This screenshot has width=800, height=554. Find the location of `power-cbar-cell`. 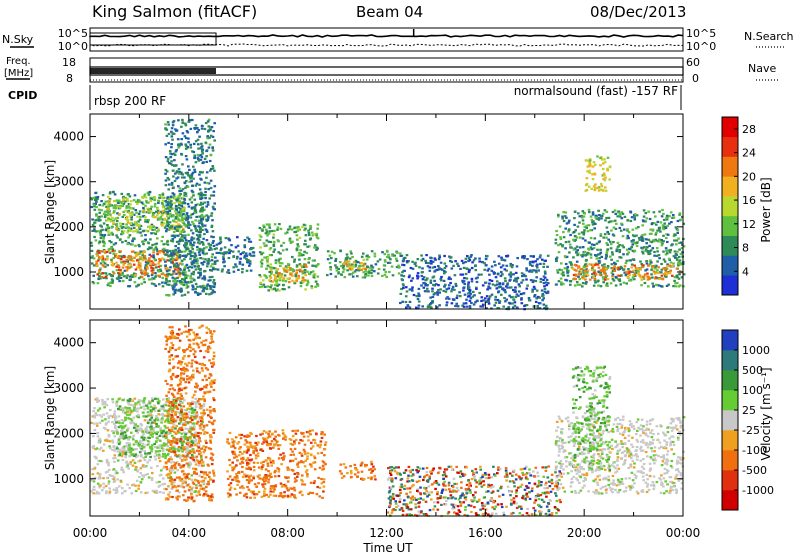

power-cbar-cell is located at coordinates (730, 166).